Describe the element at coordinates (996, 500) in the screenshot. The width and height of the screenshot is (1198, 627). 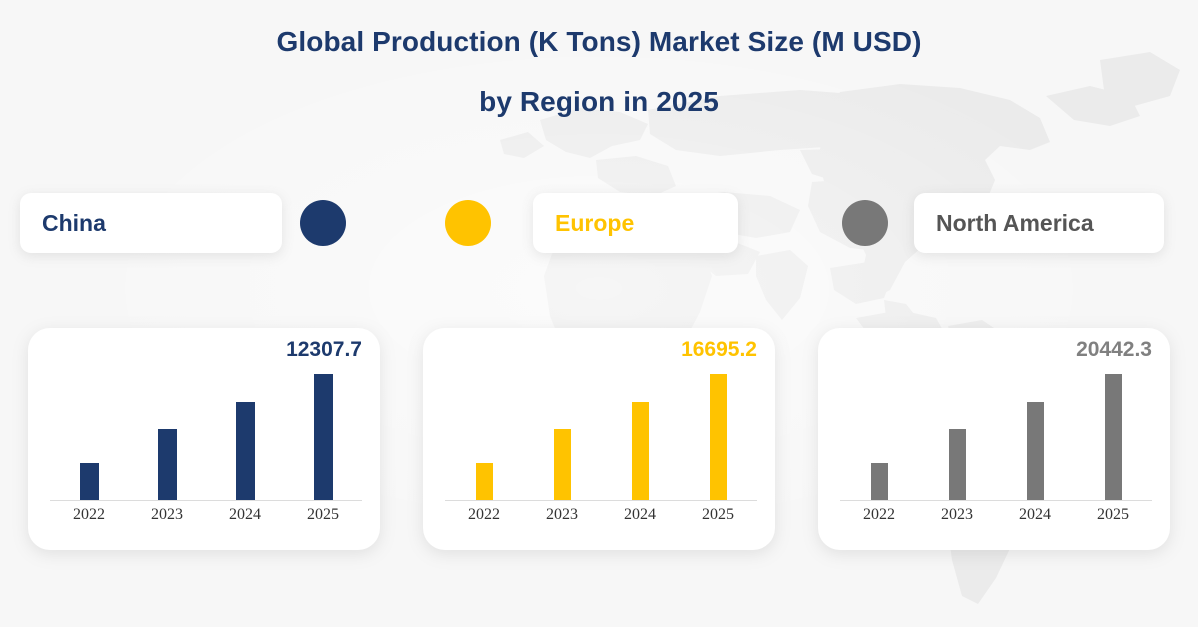
I see `x-axis-line-north-america` at that location.